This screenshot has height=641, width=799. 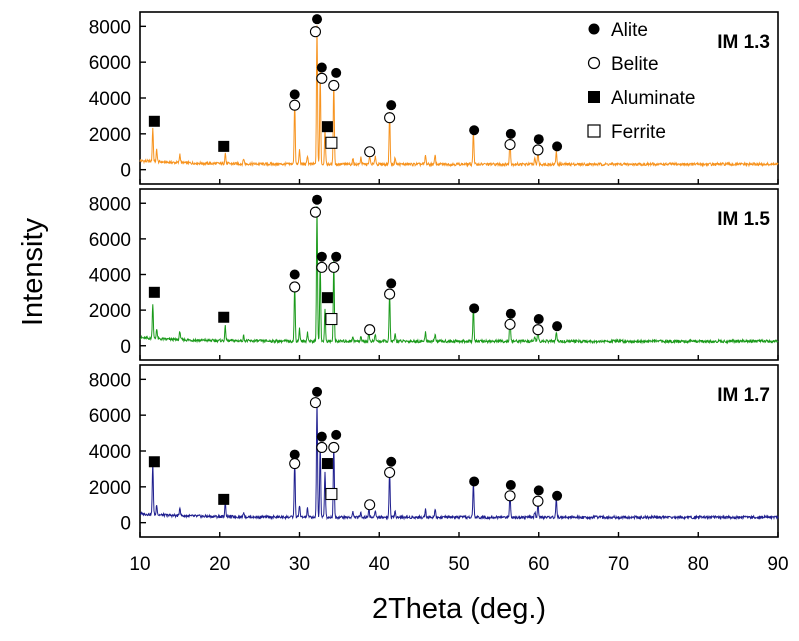 What do you see at coordinates (743, 395) in the screenshot?
I see `panel-label: IM 1.7` at bounding box center [743, 395].